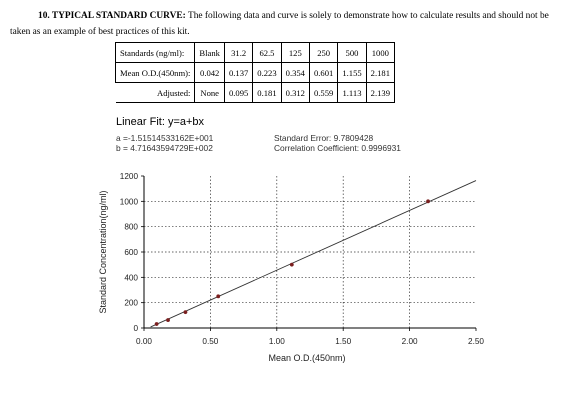 The height and width of the screenshot is (404, 564). Describe the element at coordinates (103, 251) in the screenshot. I see `y-axis-label: Standard Concentration(ng/ml)` at that location.